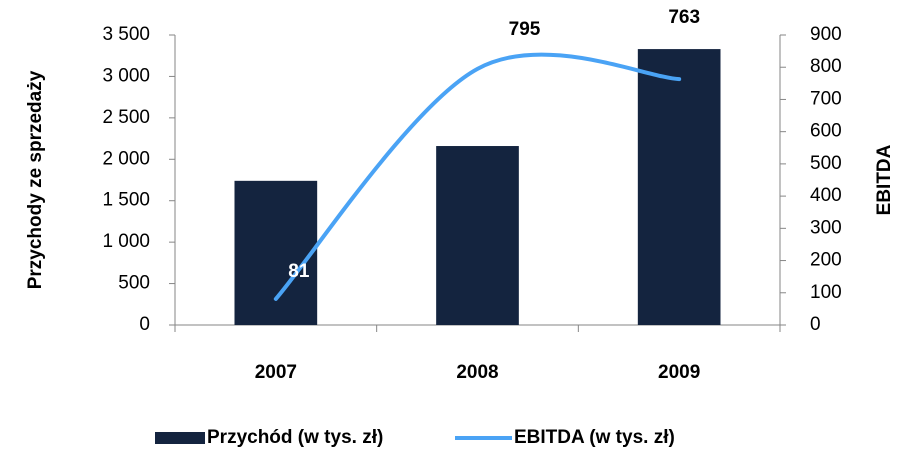 The height and width of the screenshot is (454, 902). What do you see at coordinates (35, 179) in the screenshot?
I see `y-axis-title: Przychody ze sprzedaży` at bounding box center [35, 179].